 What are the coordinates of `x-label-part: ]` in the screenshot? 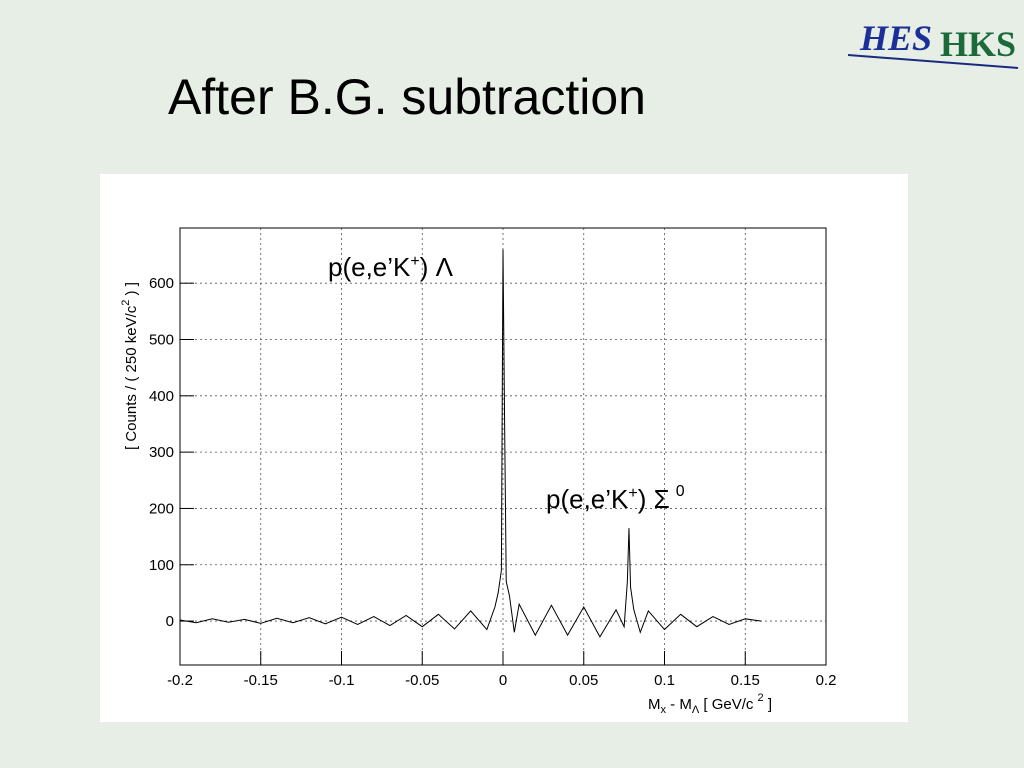 It's located at (768, 704).